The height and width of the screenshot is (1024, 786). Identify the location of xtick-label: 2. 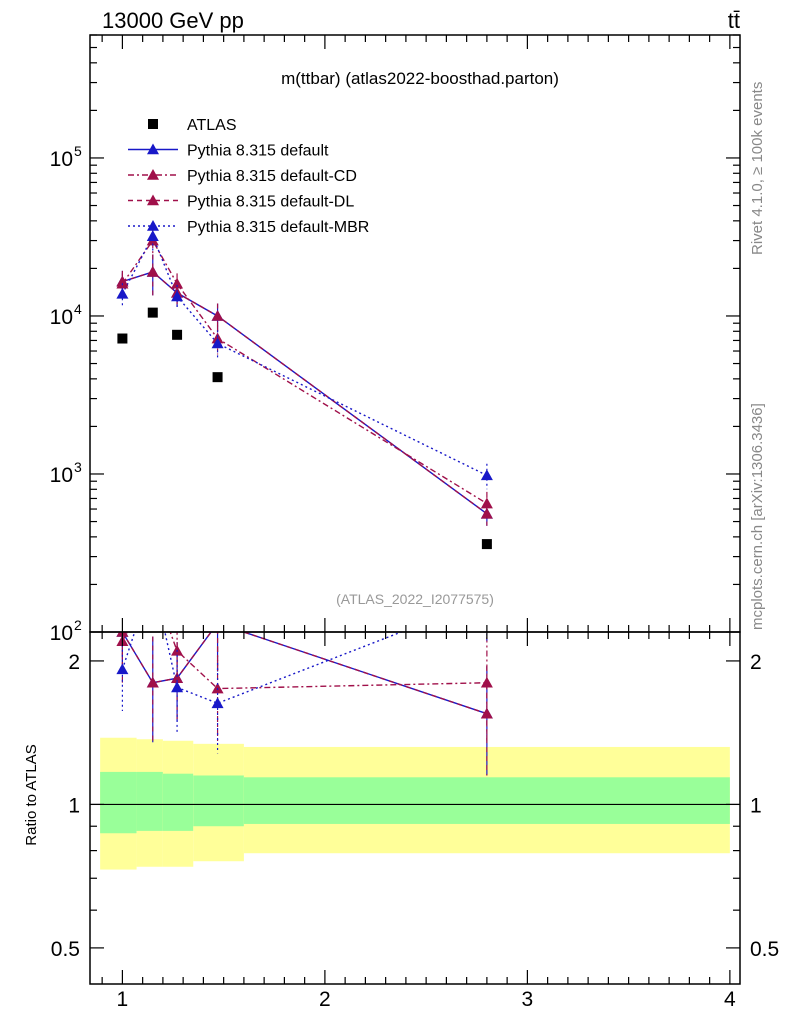
(325, 999).